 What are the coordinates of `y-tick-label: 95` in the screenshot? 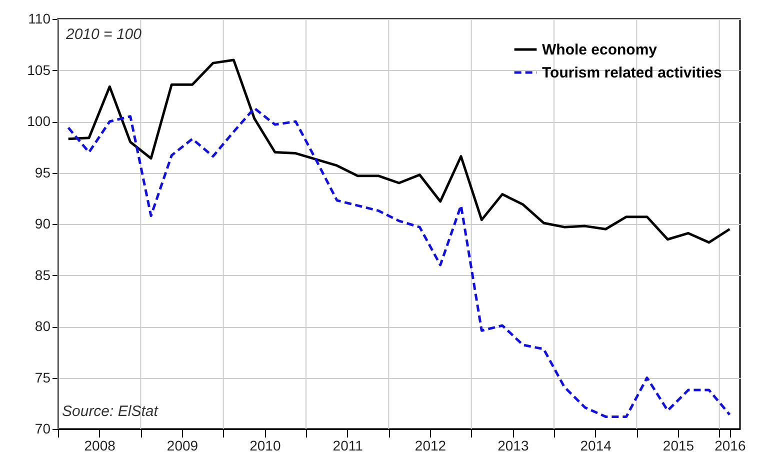 It's located at (42, 172).